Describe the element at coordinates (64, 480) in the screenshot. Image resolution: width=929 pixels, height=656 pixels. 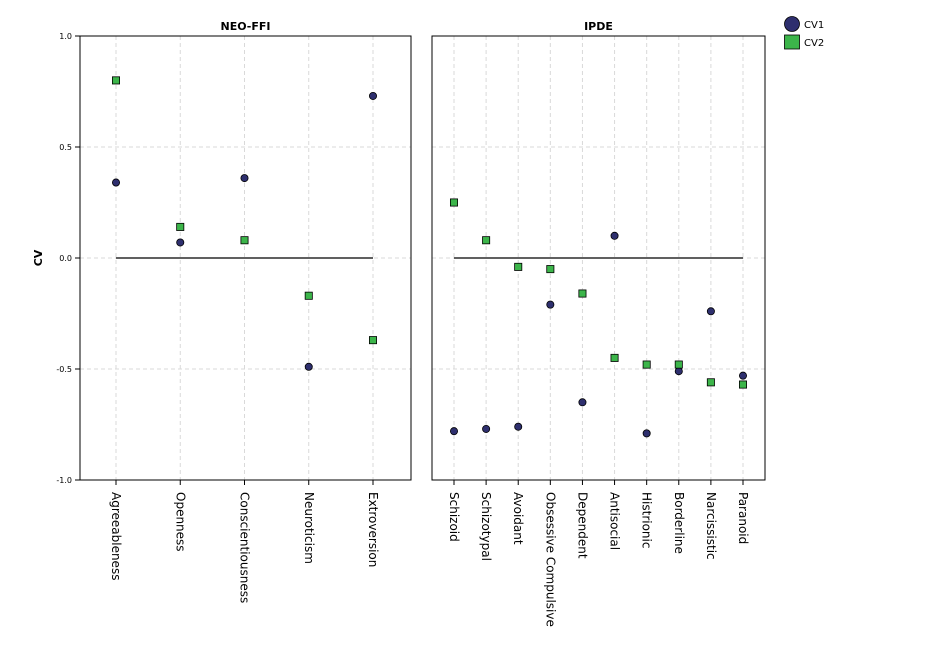
I see `y-tick-label: -1.0` at that location.